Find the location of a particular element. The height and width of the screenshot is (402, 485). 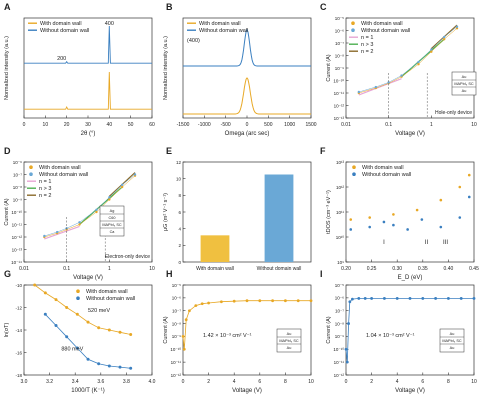

x-axis-label: E_D (eV) is located at coordinates (410, 278).